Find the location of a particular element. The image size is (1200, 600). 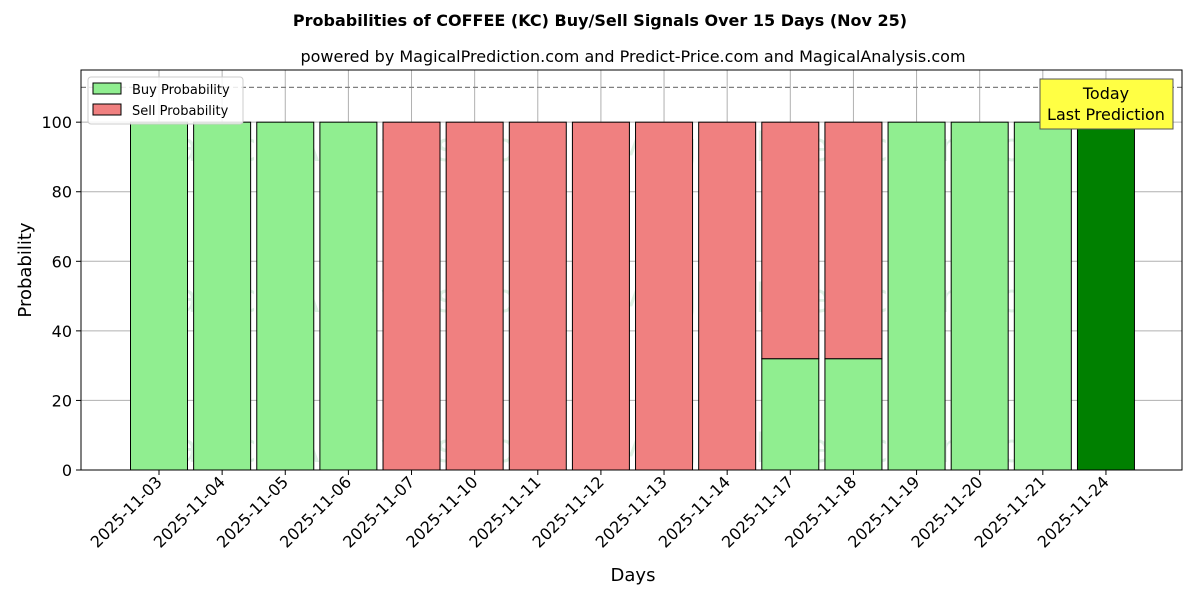

y-axis-label: Probability is located at coordinates (25, 269).